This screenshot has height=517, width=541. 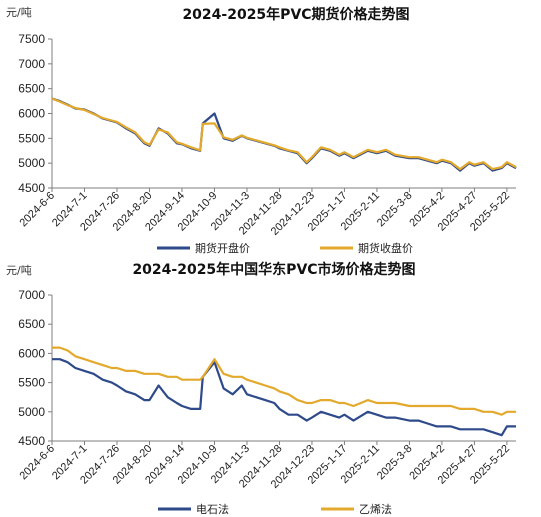 I want to click on y-tick-label: 7500, so click(x=31, y=39).